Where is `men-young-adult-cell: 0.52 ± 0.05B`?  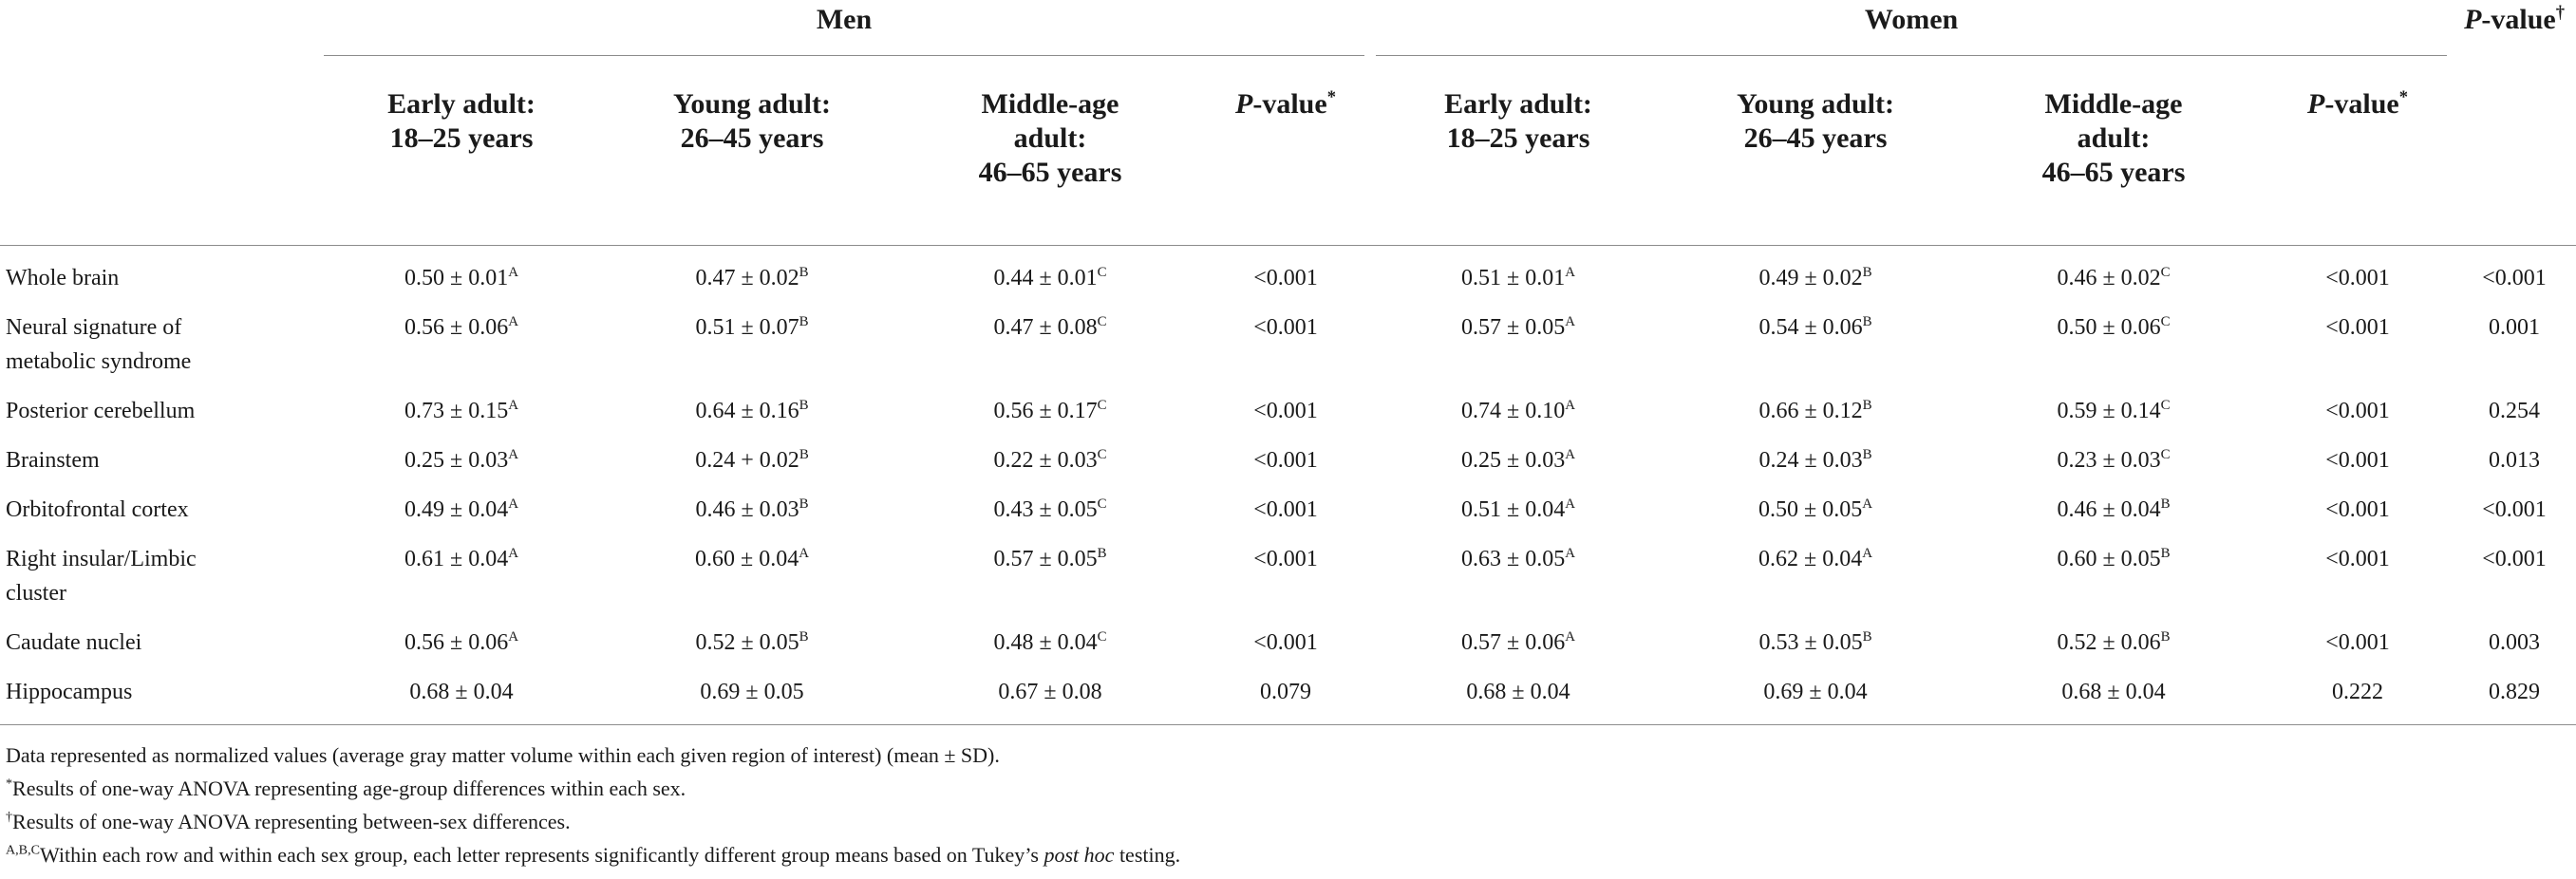
men-young-adult-cell: 0.52 ± 0.05B is located at coordinates (752, 635).